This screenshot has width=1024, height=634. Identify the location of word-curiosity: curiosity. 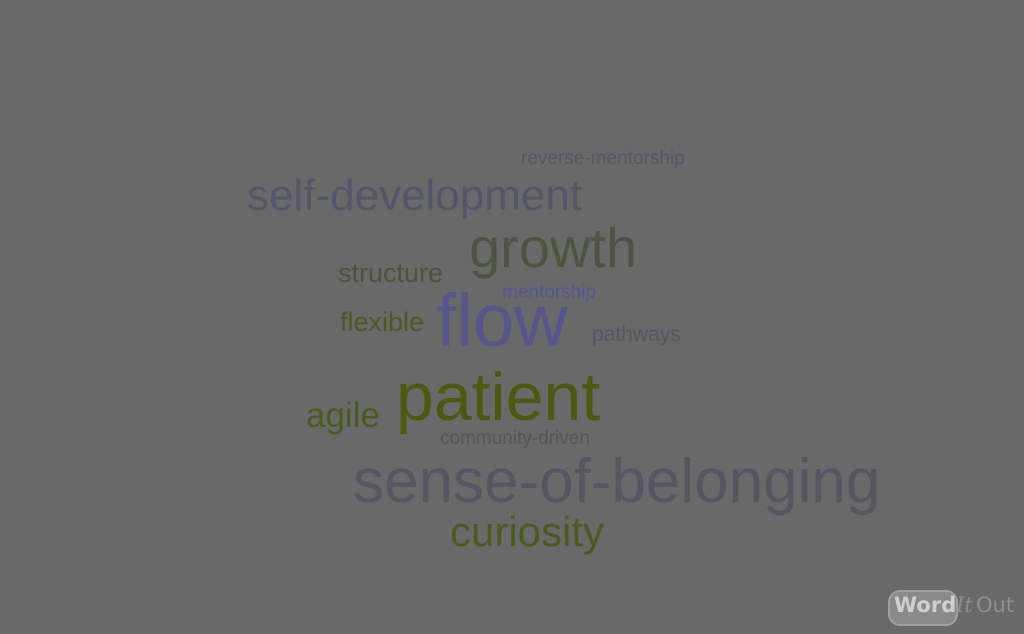
(527, 531).